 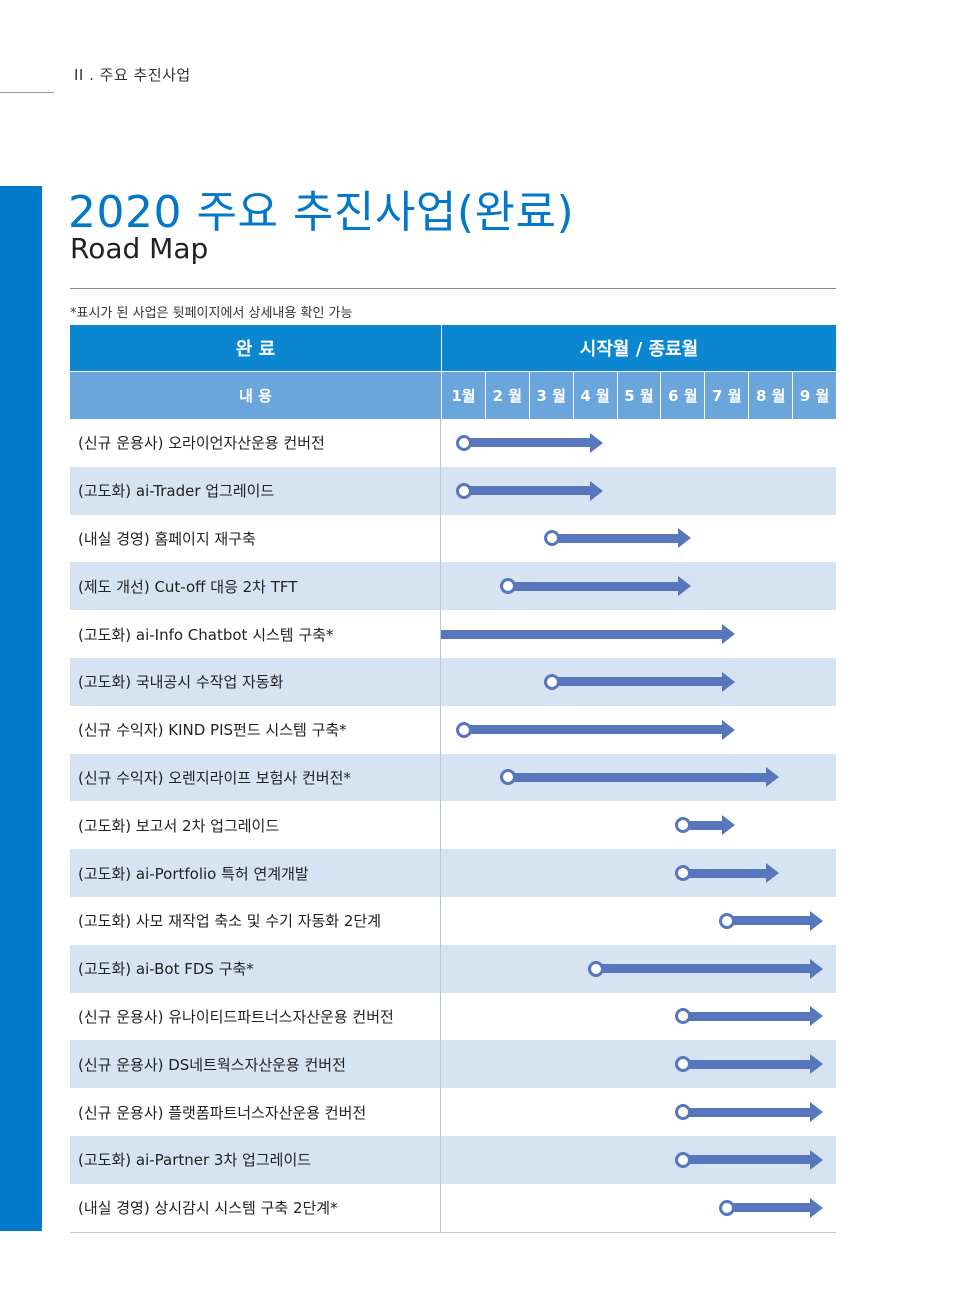 I want to click on task-label: (신규 운용사) 오라이언자산운용 컨버전, so click(x=255, y=443).